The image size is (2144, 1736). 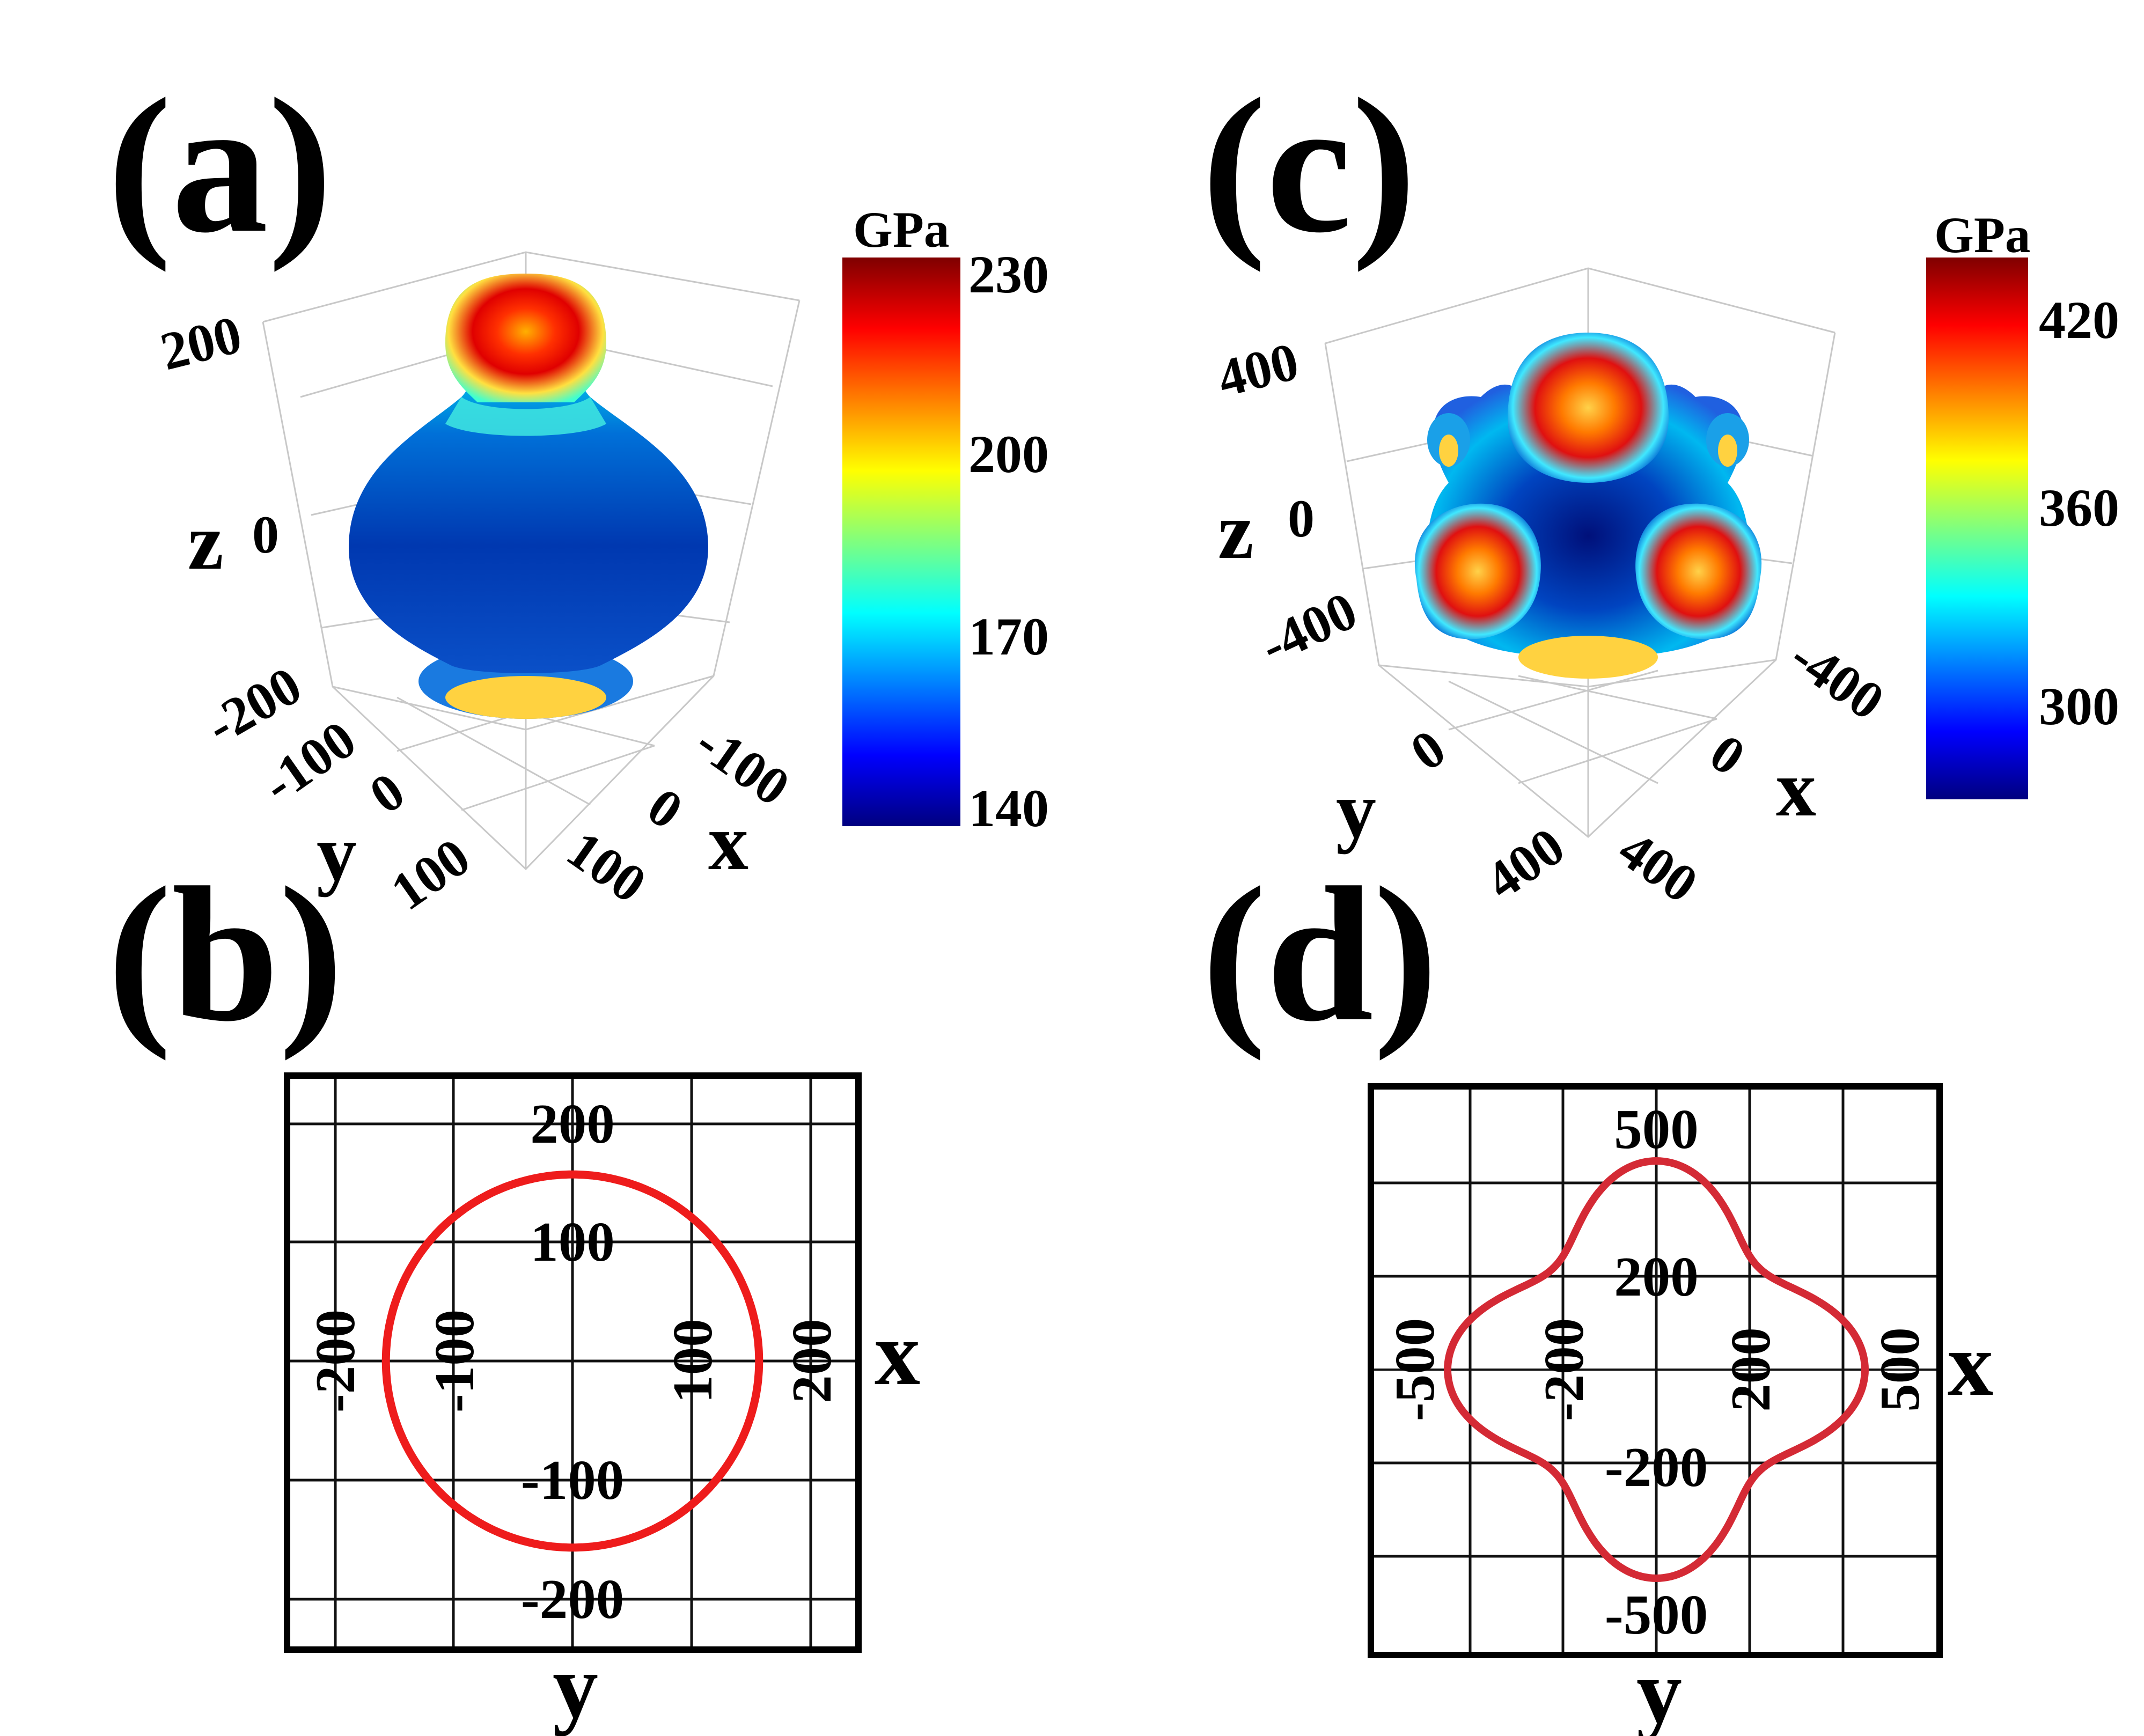 What do you see at coordinates (1008, 274) in the screenshot?
I see `panel-a-colorbar-tick-1: 230` at bounding box center [1008, 274].